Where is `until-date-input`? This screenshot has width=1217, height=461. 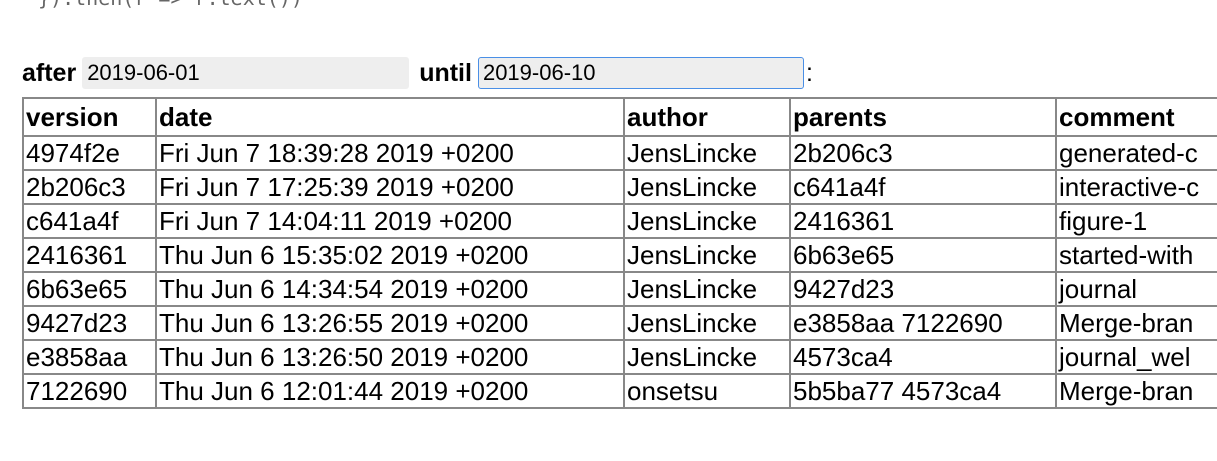
until-date-input is located at coordinates (640, 73).